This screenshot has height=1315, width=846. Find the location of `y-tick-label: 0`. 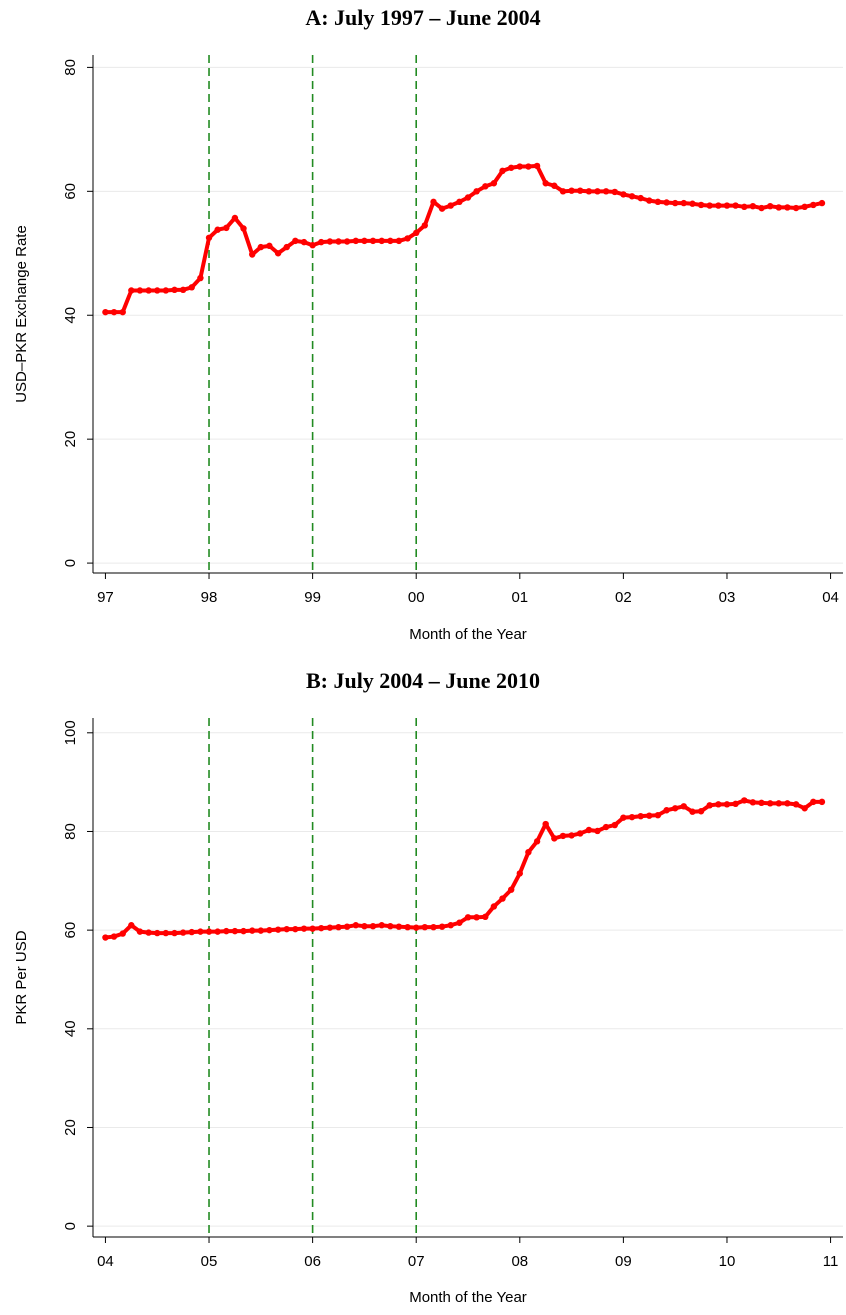

y-tick-label: 0 is located at coordinates (70, 1226).